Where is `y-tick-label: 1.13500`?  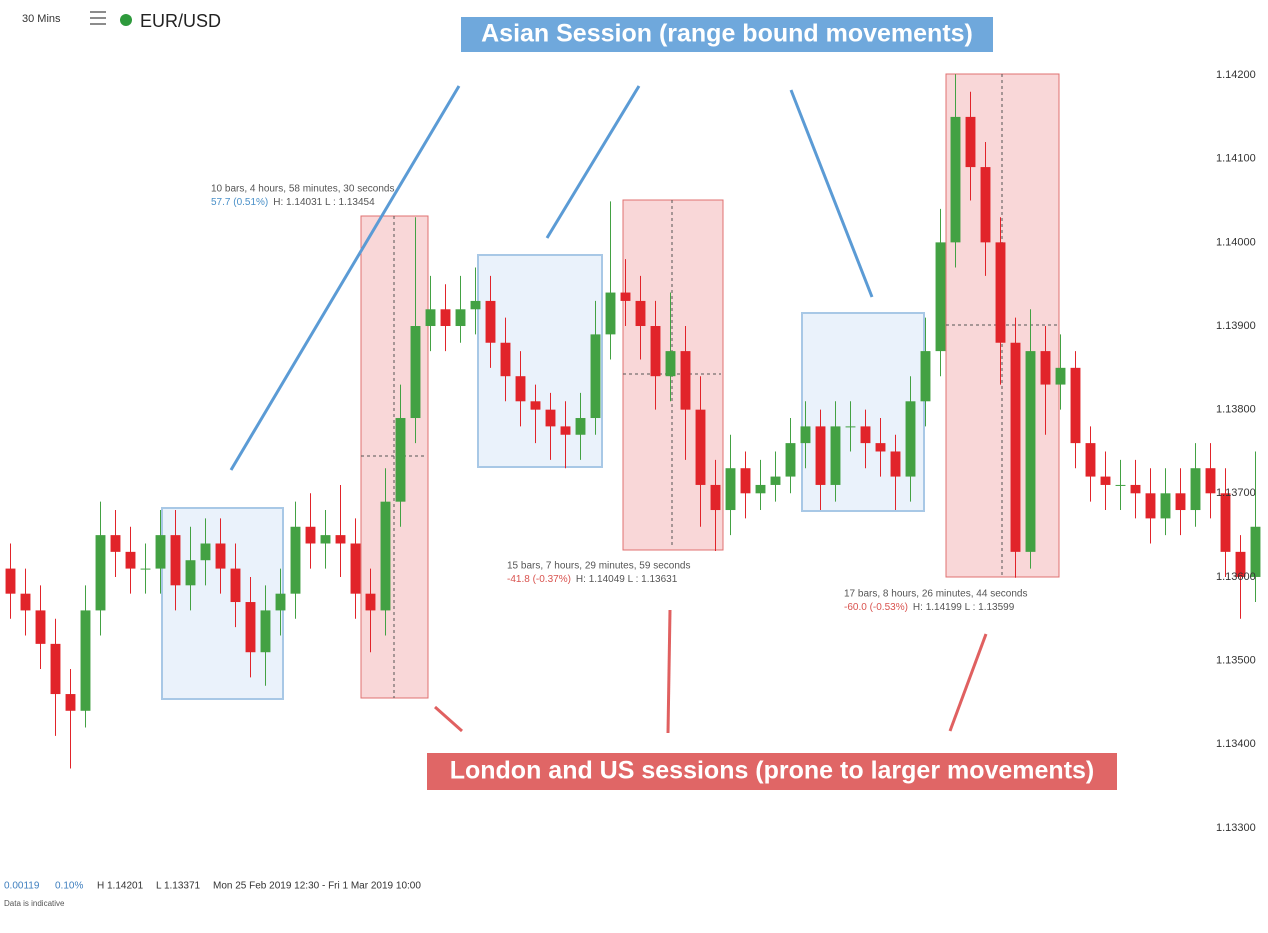
y-tick-label: 1.13500 is located at coordinates (1236, 661).